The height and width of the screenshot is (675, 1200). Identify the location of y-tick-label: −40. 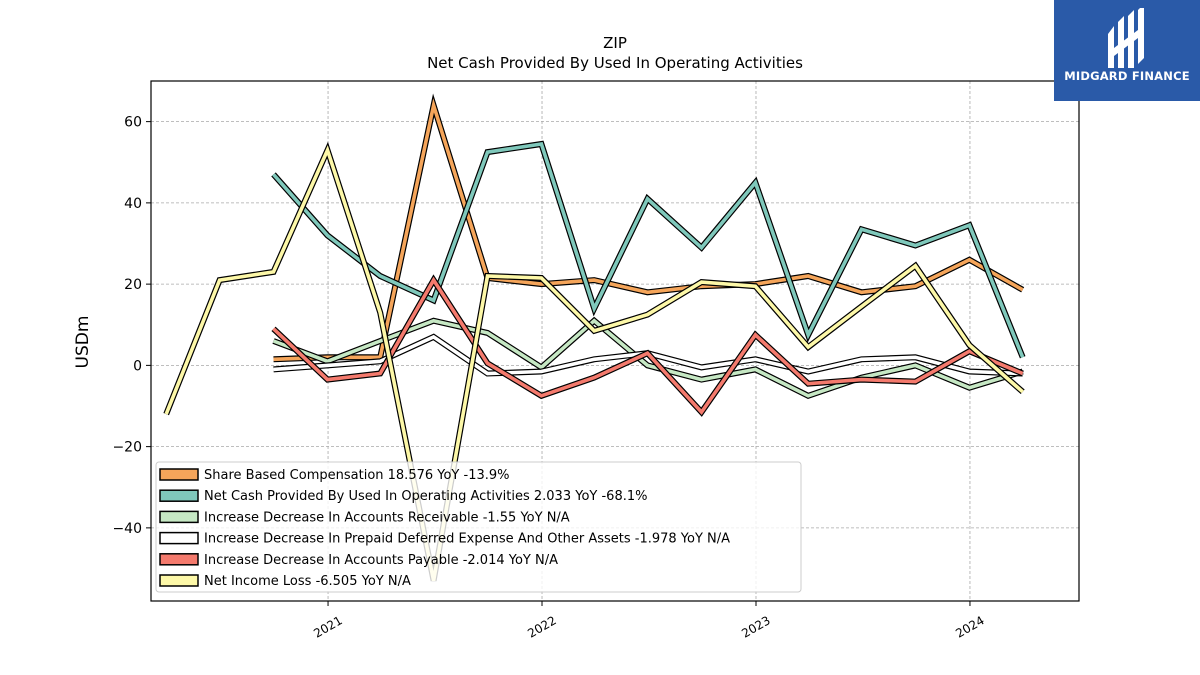
(127, 529).